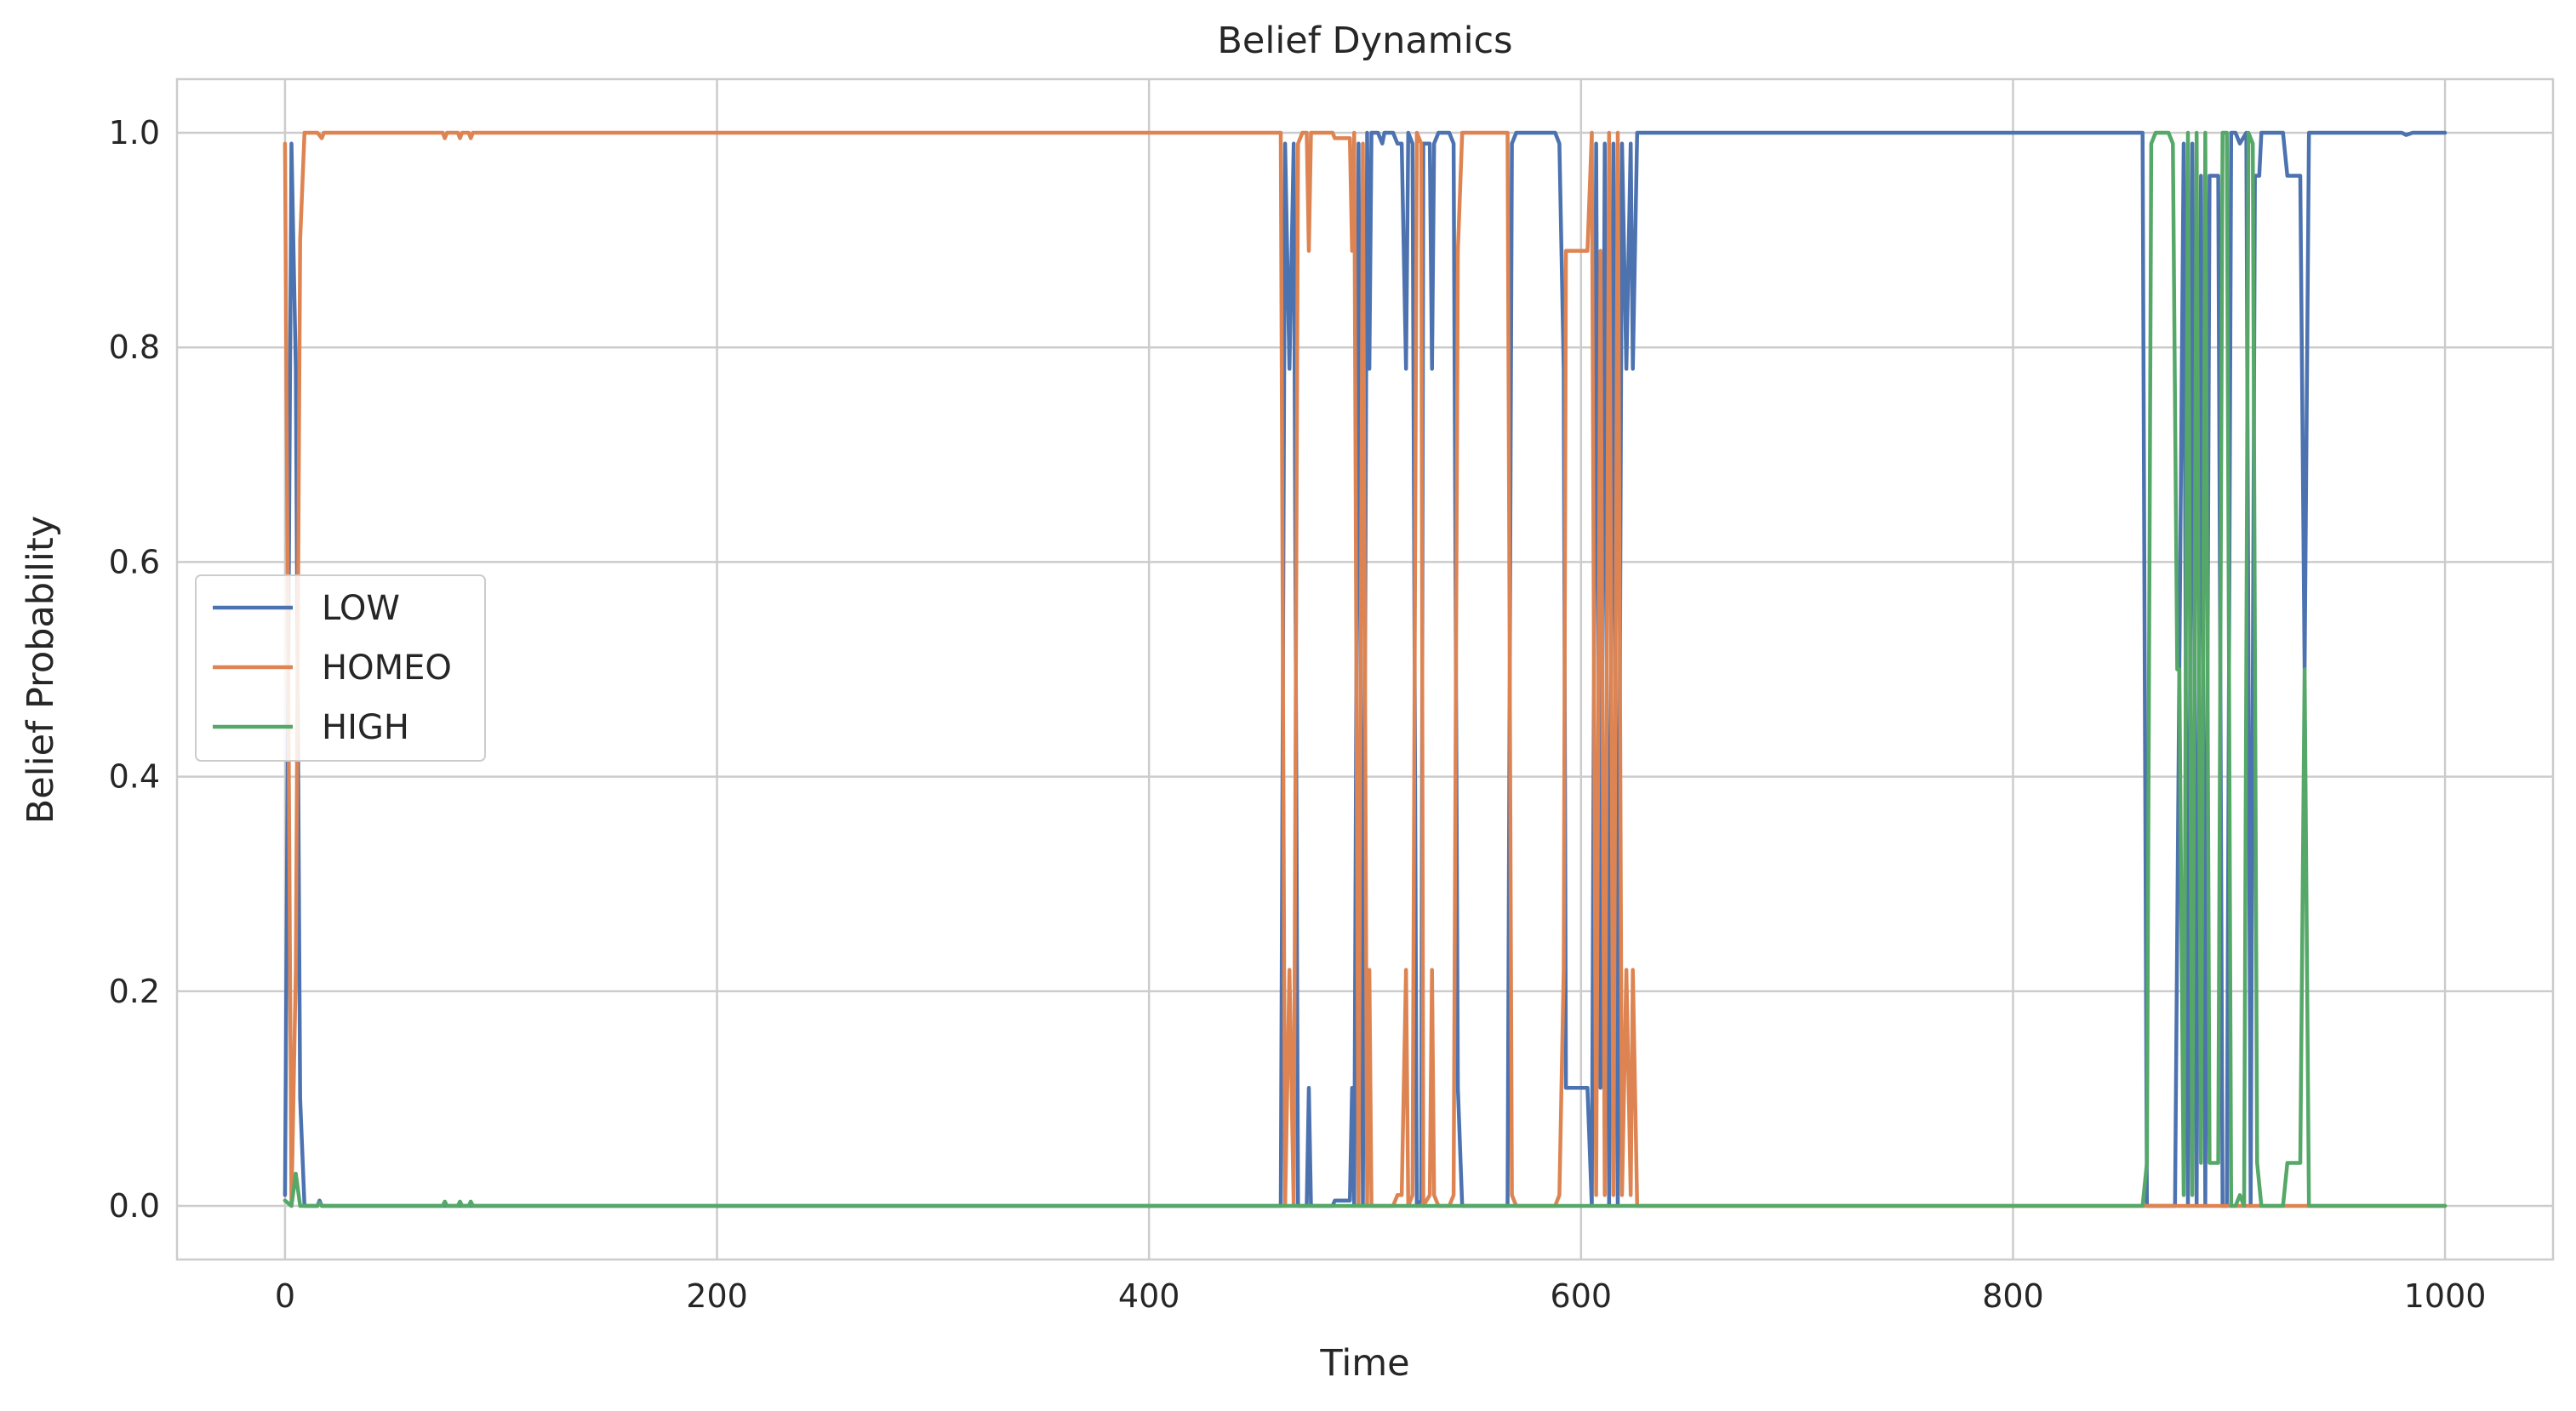 The height and width of the screenshot is (1411, 2576). What do you see at coordinates (134, 347) in the screenshot?
I see `y-tick-label: 0.8` at bounding box center [134, 347].